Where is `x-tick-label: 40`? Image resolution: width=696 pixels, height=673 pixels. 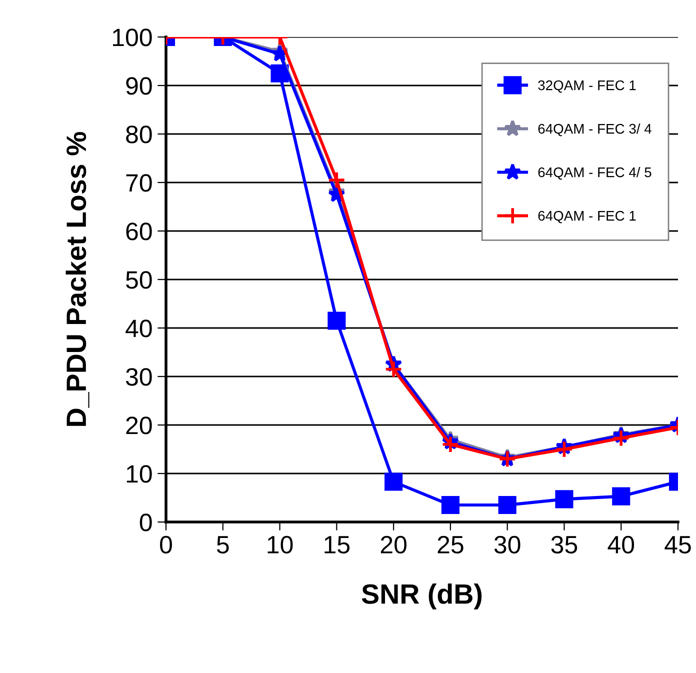
x-tick-label: 40 is located at coordinates (621, 545).